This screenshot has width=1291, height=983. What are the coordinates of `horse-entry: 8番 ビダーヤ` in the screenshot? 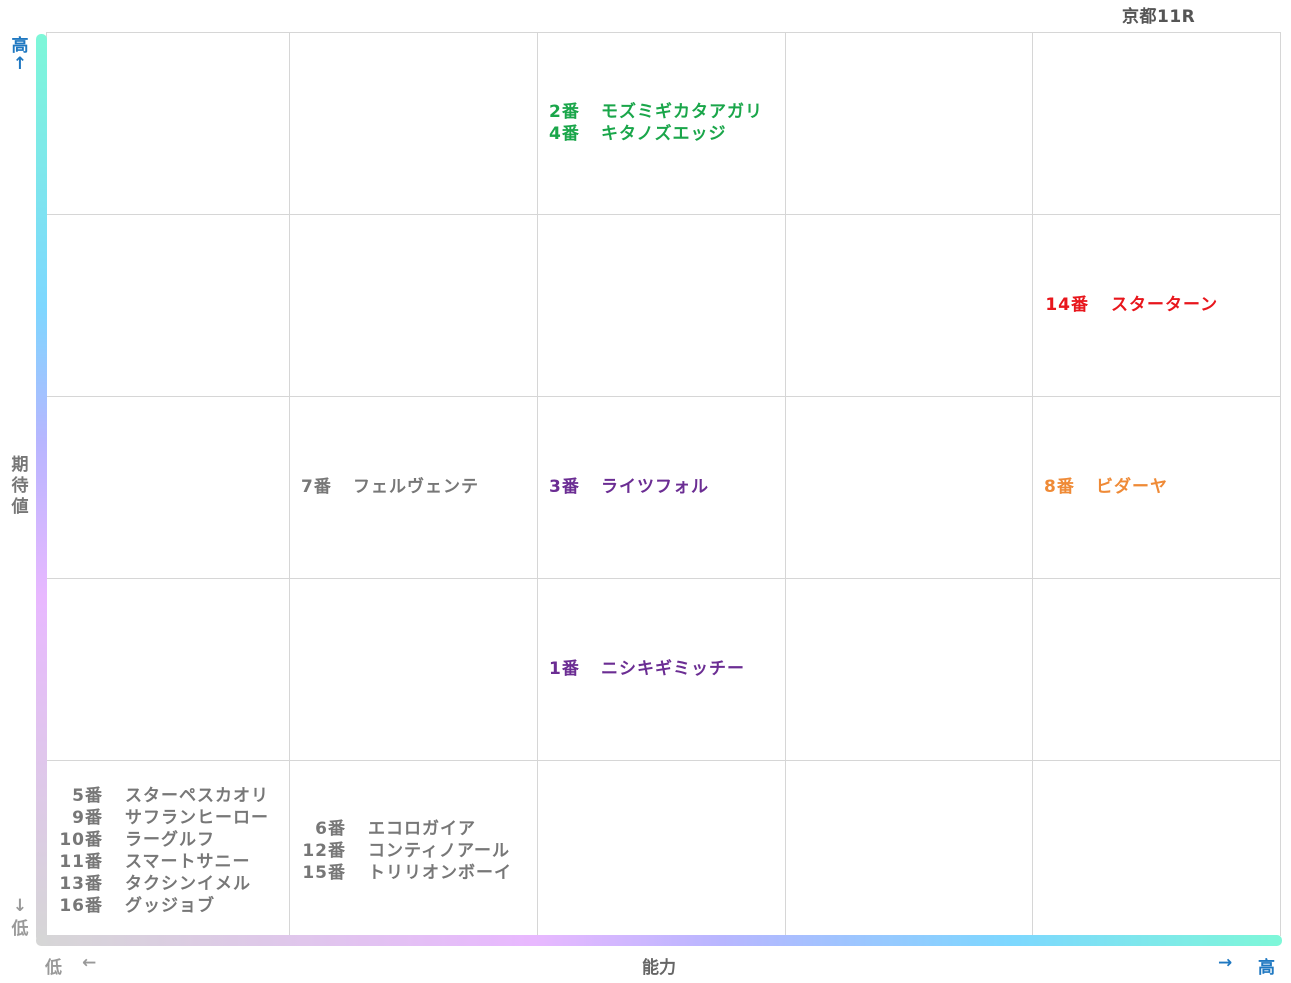 It's located at (1161, 487).